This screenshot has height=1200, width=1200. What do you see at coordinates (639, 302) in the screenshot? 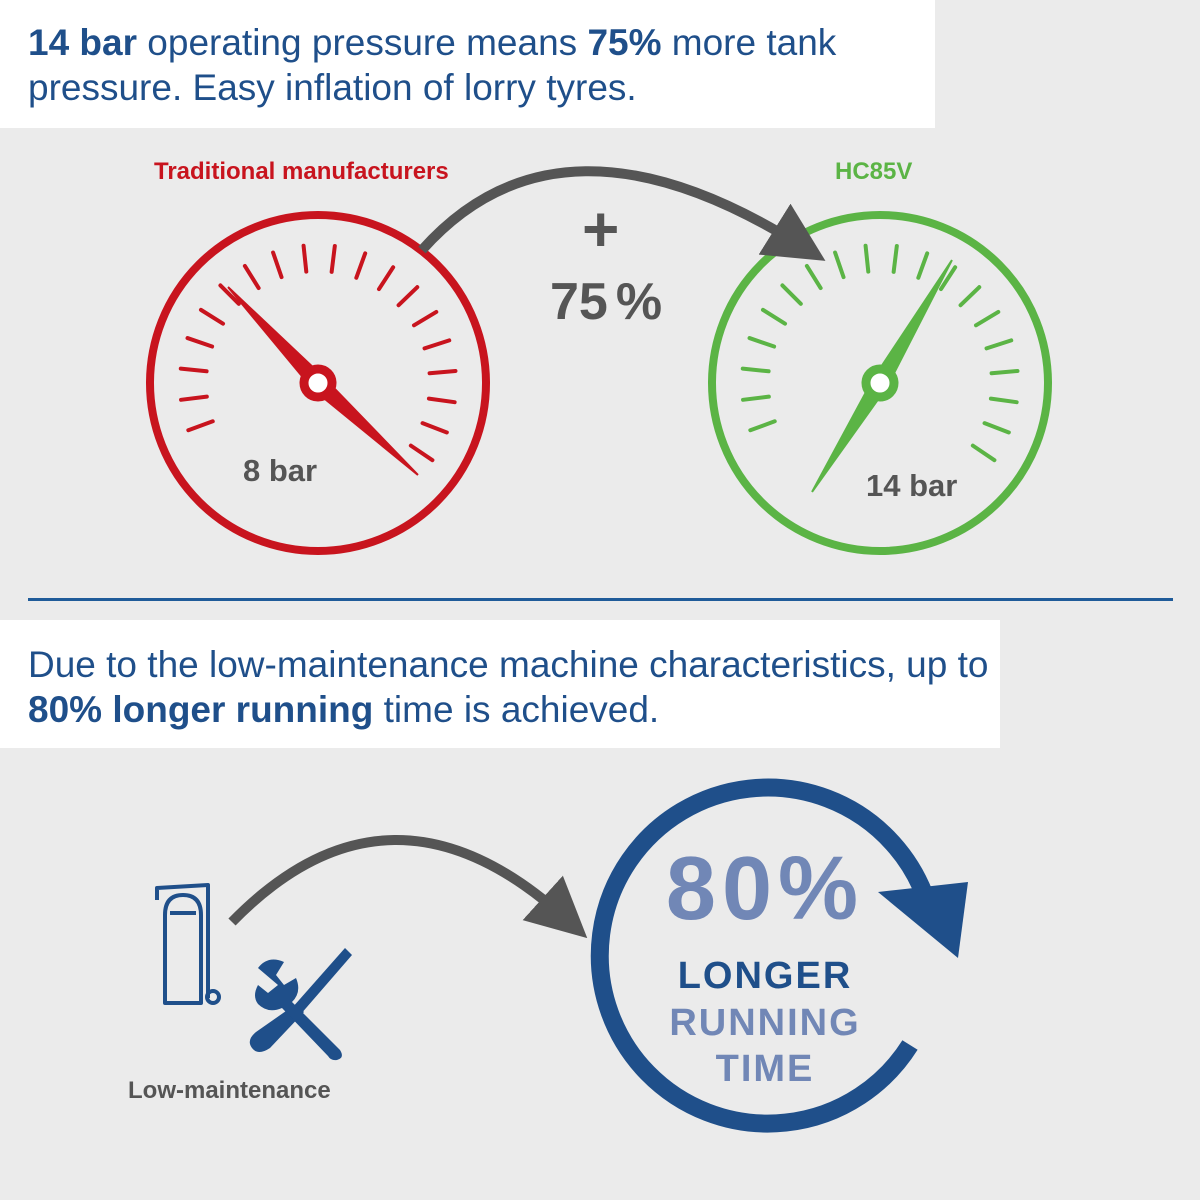
I see `increase-unit: %` at bounding box center [639, 302].